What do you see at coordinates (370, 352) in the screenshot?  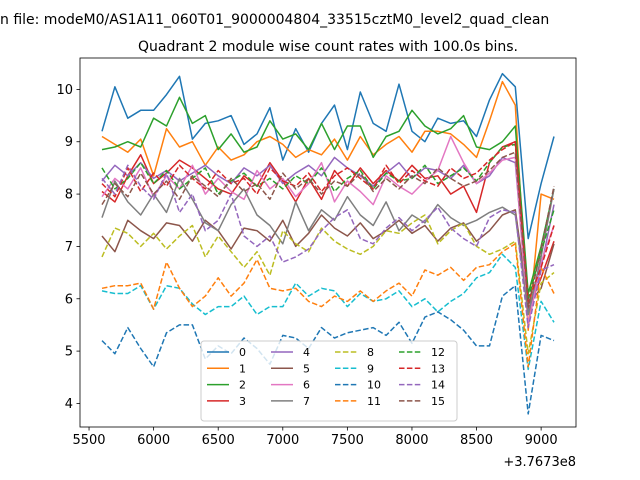 I see `legend-label-8: 8` at bounding box center [370, 352].